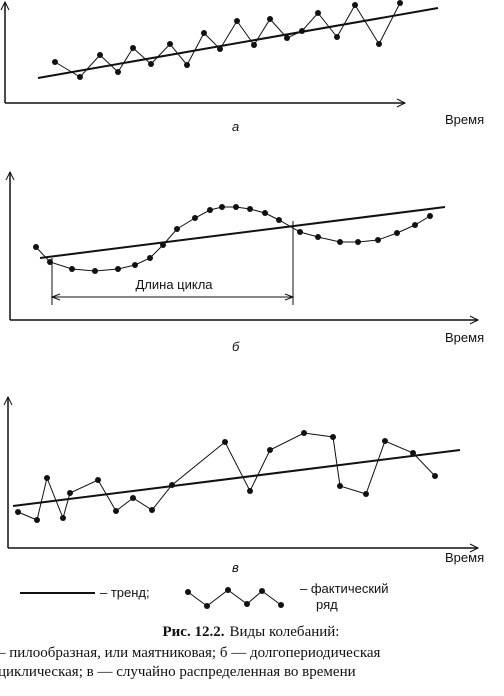 This screenshot has height=696, width=504. I want to click on caption-label: Рис. 12.2., so click(194, 632).